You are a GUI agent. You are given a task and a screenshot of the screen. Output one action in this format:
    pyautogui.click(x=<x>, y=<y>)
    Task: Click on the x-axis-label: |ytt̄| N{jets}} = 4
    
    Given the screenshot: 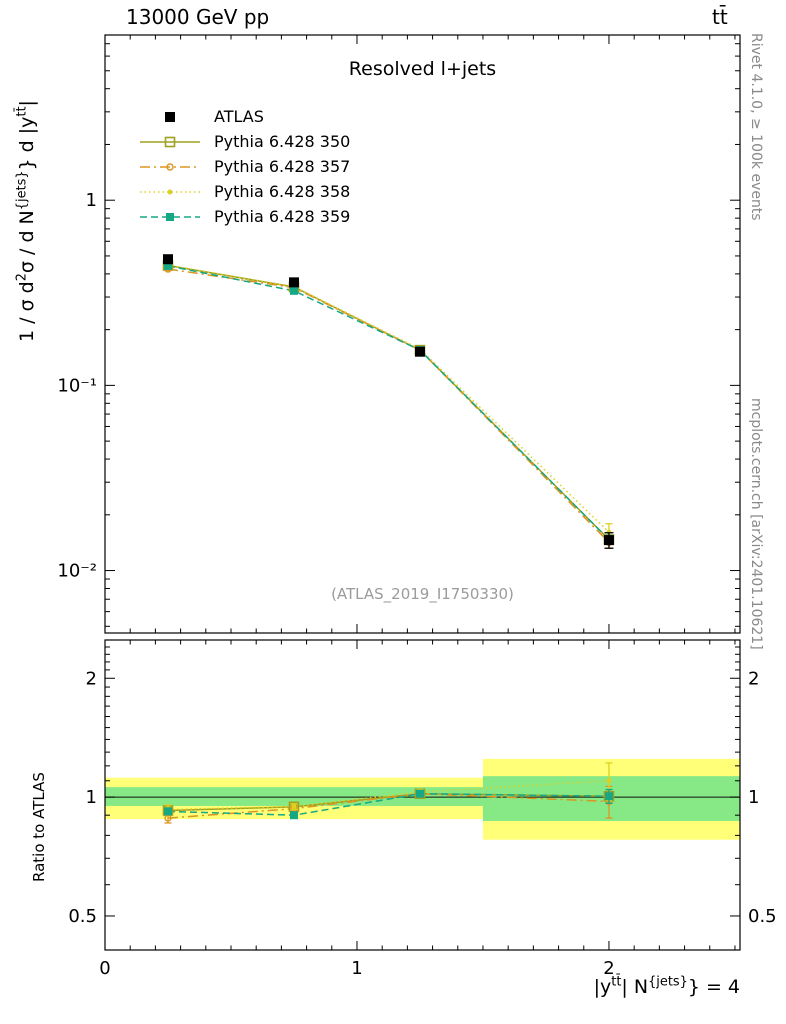 What is the action you would take?
    pyautogui.click(x=666, y=986)
    